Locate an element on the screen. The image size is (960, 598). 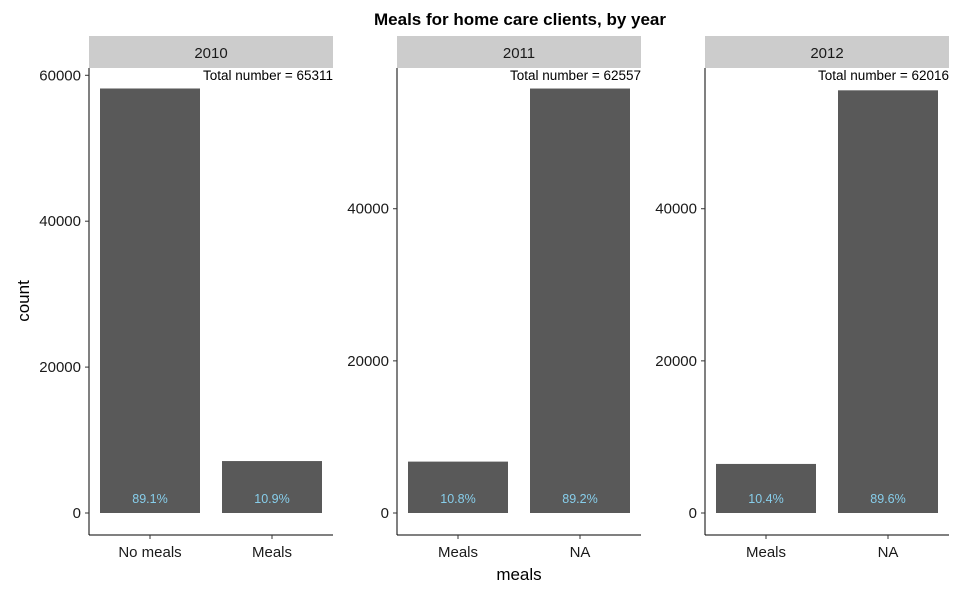
percent-label: 89.2% is located at coordinates (579, 499).